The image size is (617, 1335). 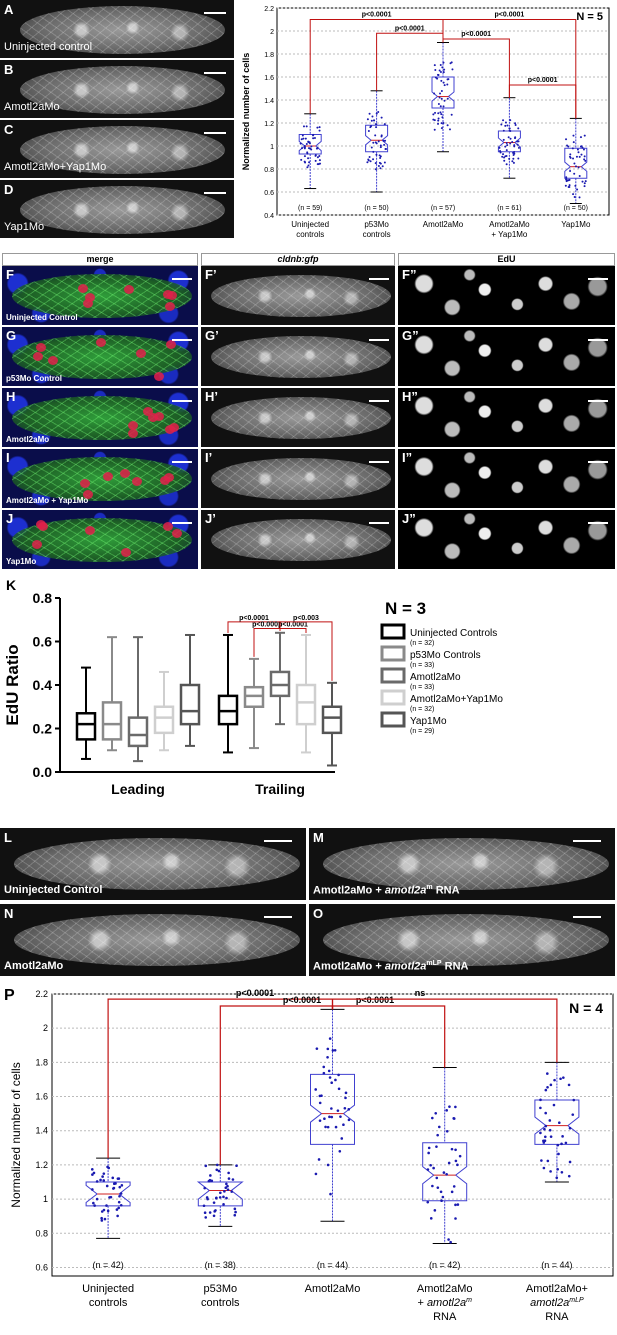 What do you see at coordinates (557, 1289) in the screenshot?
I see `category-label: Amotl2aMo+` at bounding box center [557, 1289].